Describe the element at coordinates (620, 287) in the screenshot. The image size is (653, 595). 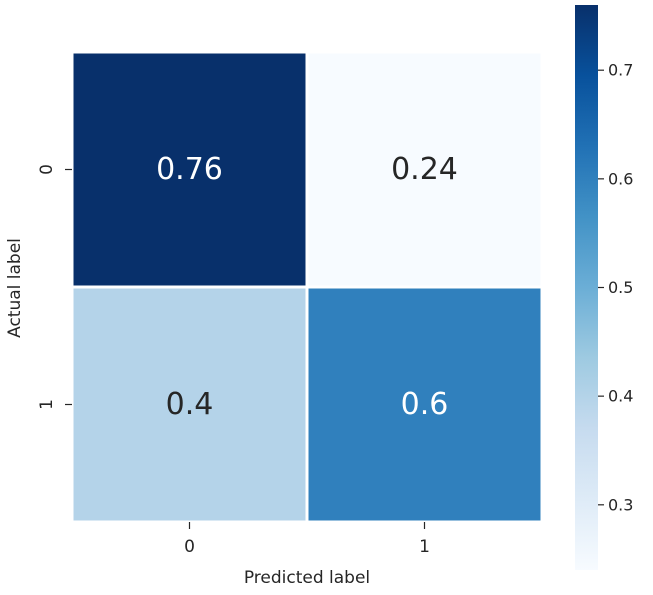
I see `colorbar-tick-label: 0.5` at that location.